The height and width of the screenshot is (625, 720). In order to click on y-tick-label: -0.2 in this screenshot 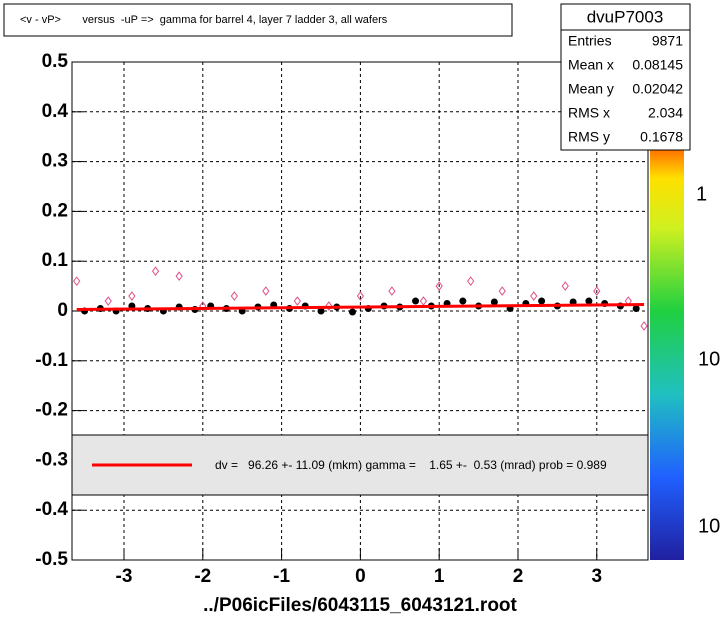, I will do `click(51, 410)`.